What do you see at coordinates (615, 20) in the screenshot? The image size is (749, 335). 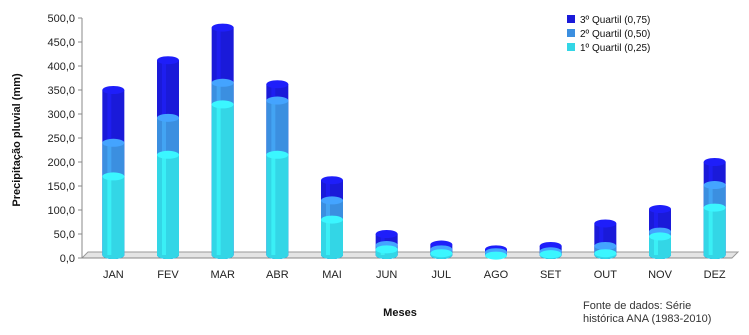 I see `legend-label: 3º Quartil (0,75)` at bounding box center [615, 20].